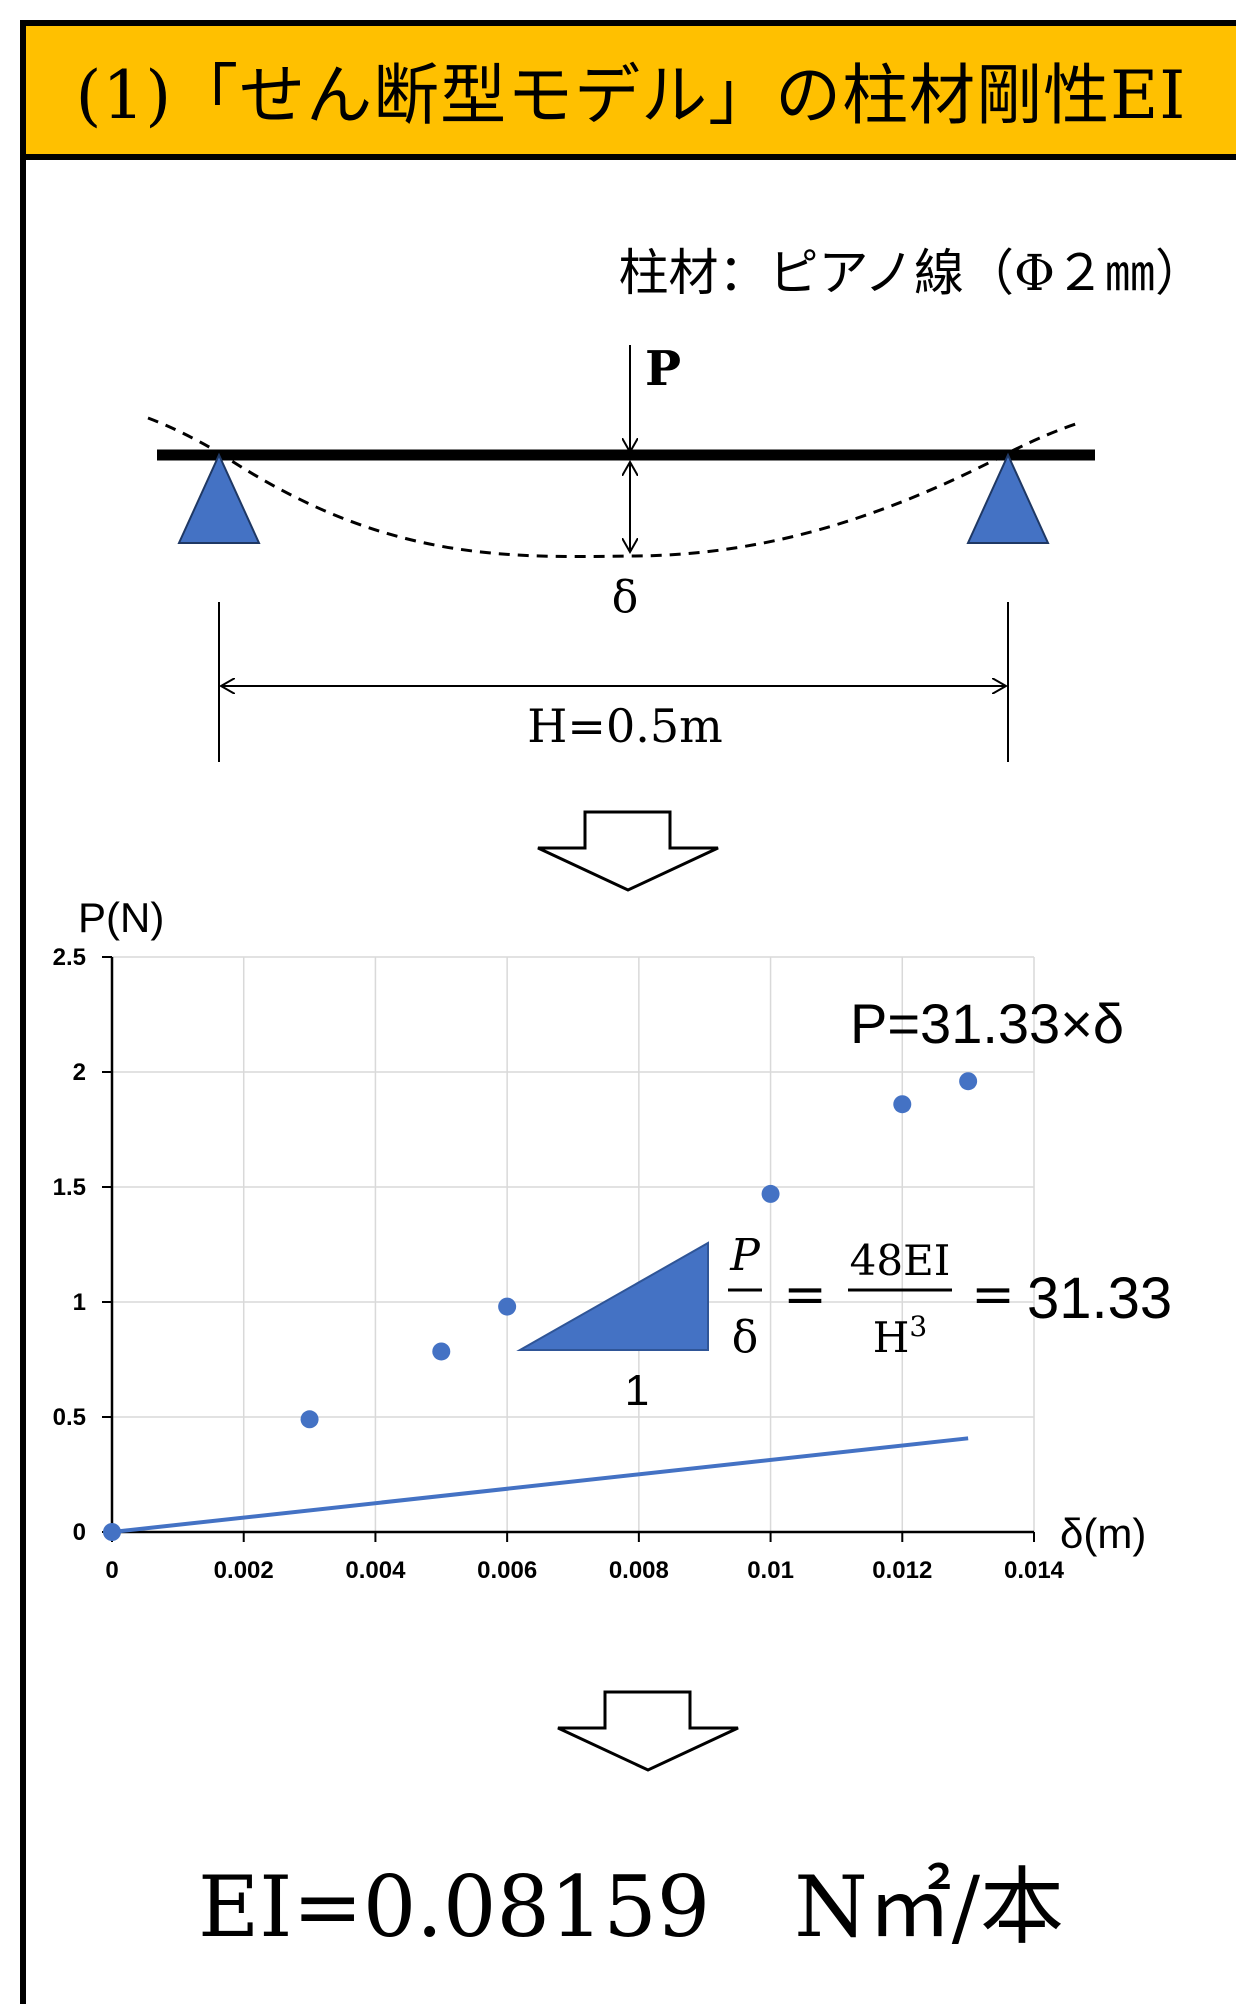 This screenshot has height=2004, width=1236. Describe the element at coordinates (79, 1072) in the screenshot. I see `y-tick-label: 2` at that location.